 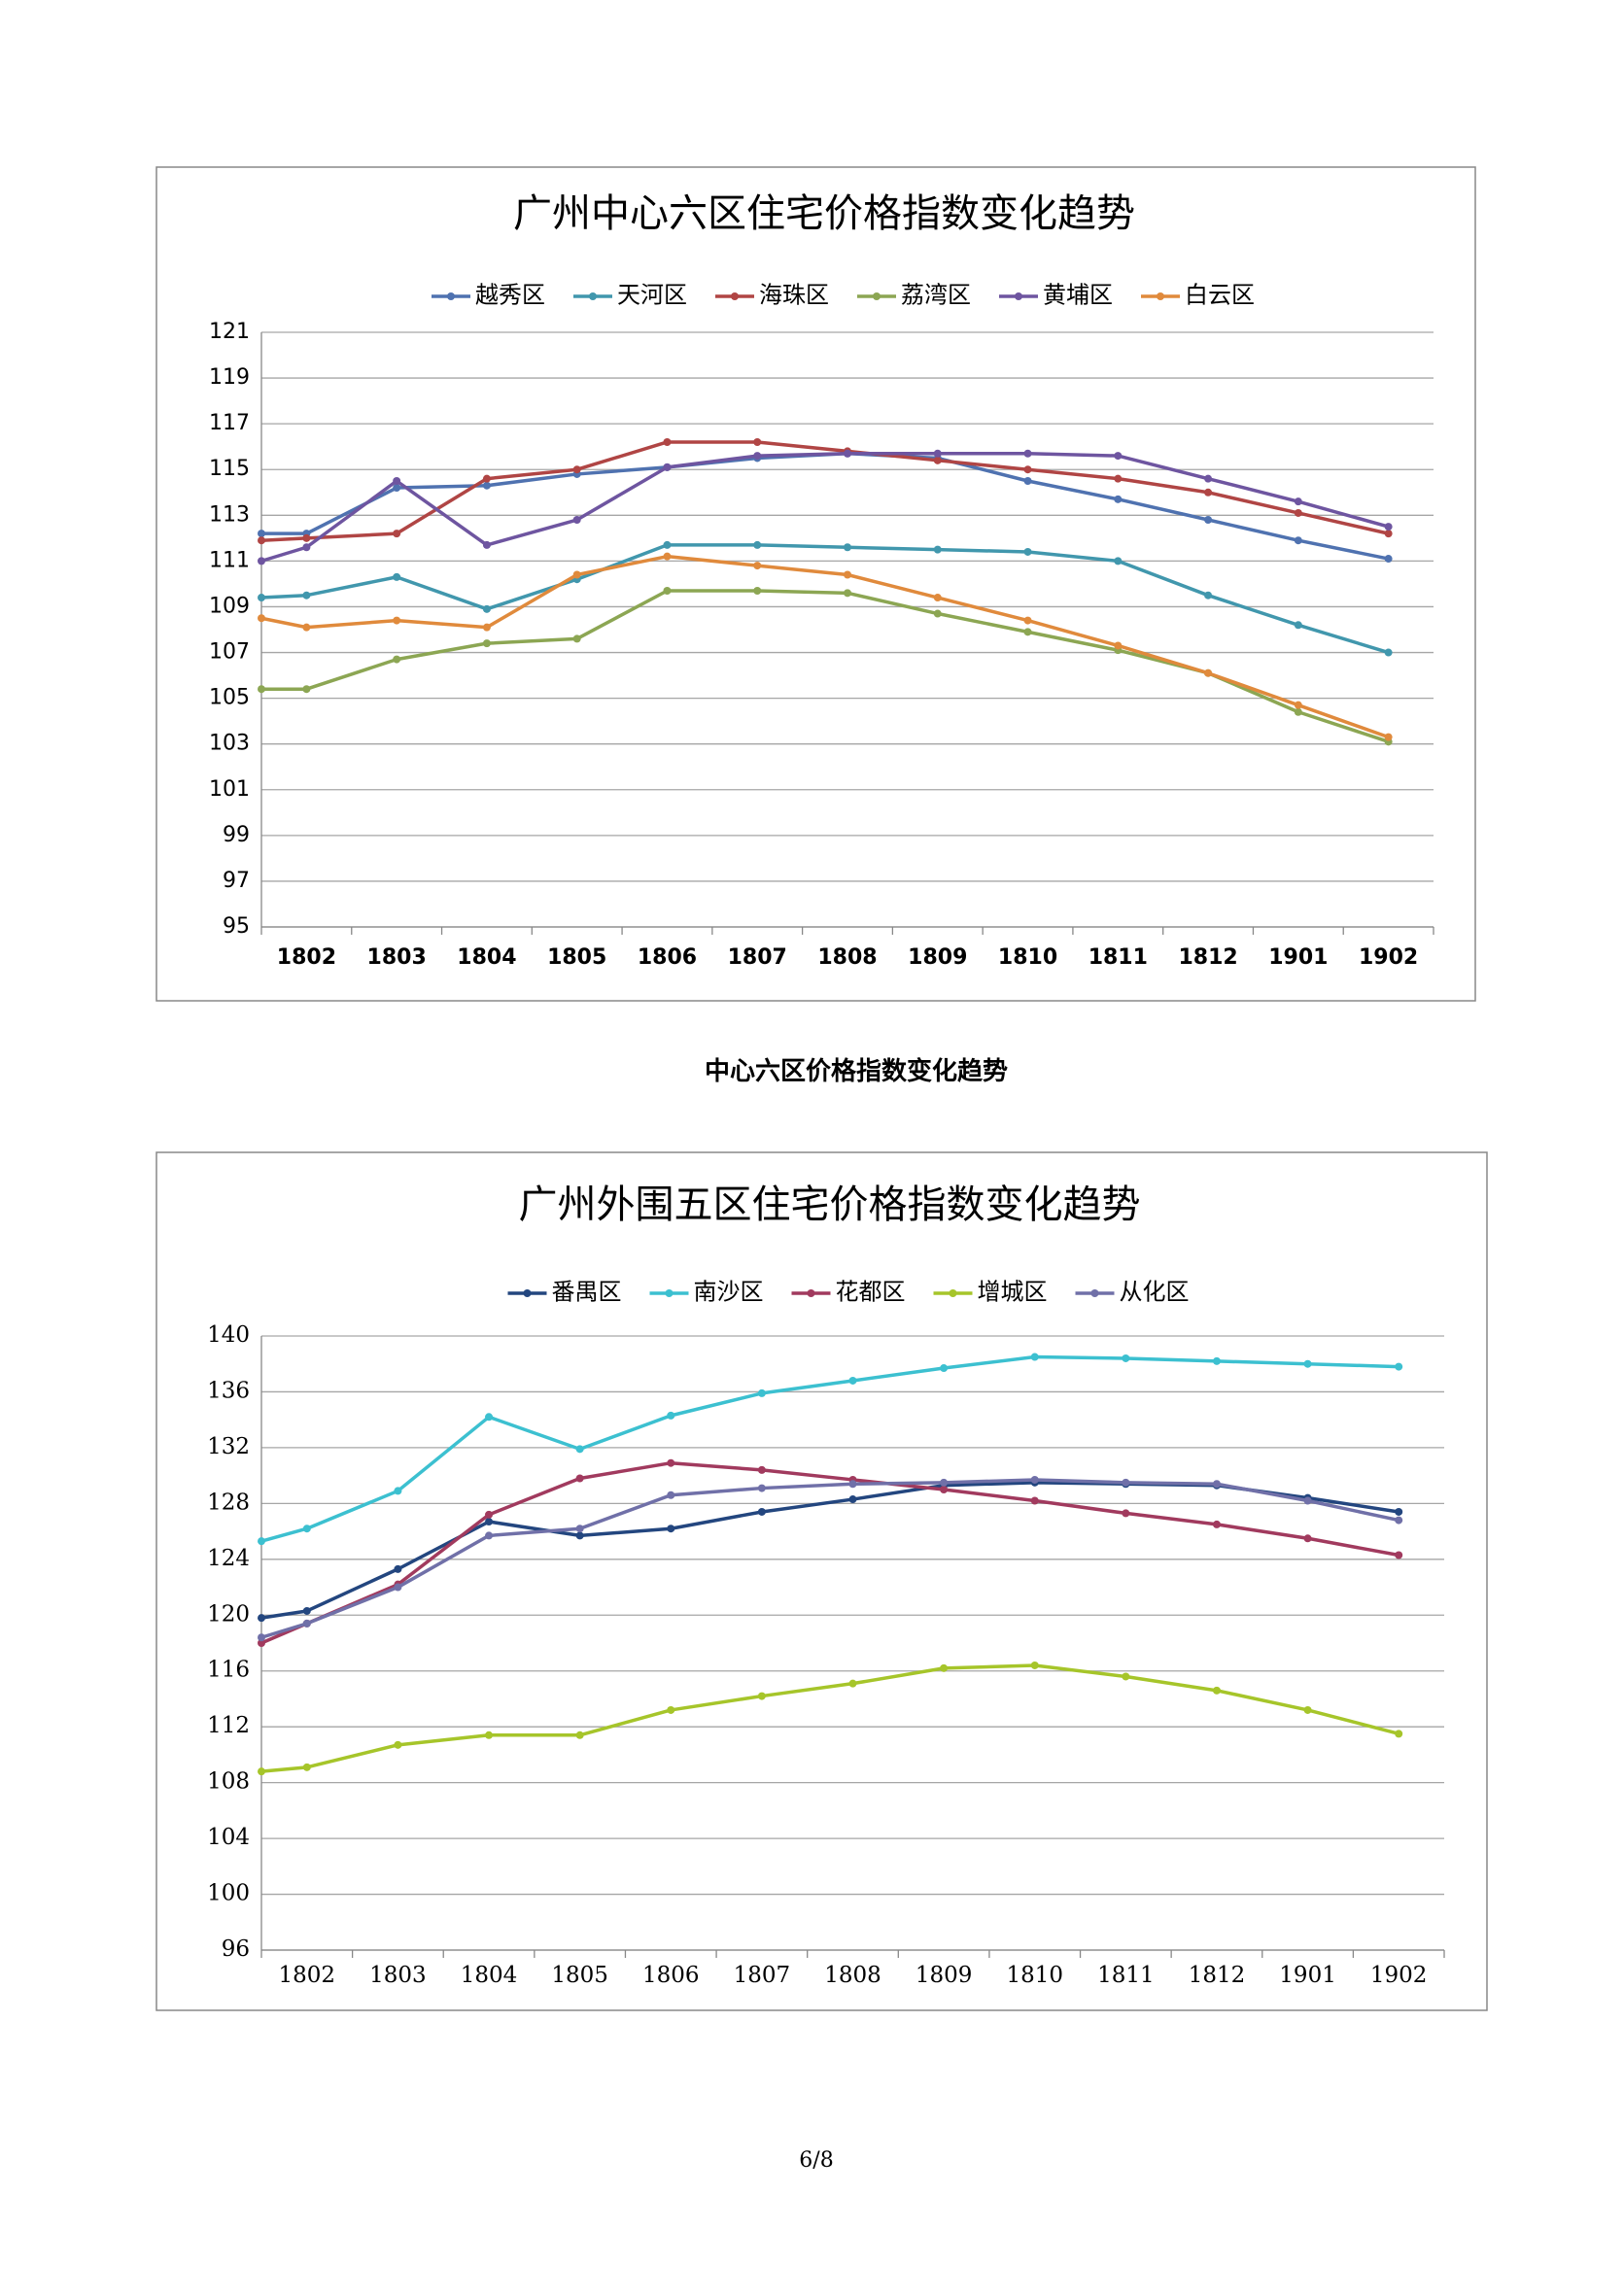 What do you see at coordinates (228, 1558) in the screenshot?
I see `y-tick-label: 124` at bounding box center [228, 1558].